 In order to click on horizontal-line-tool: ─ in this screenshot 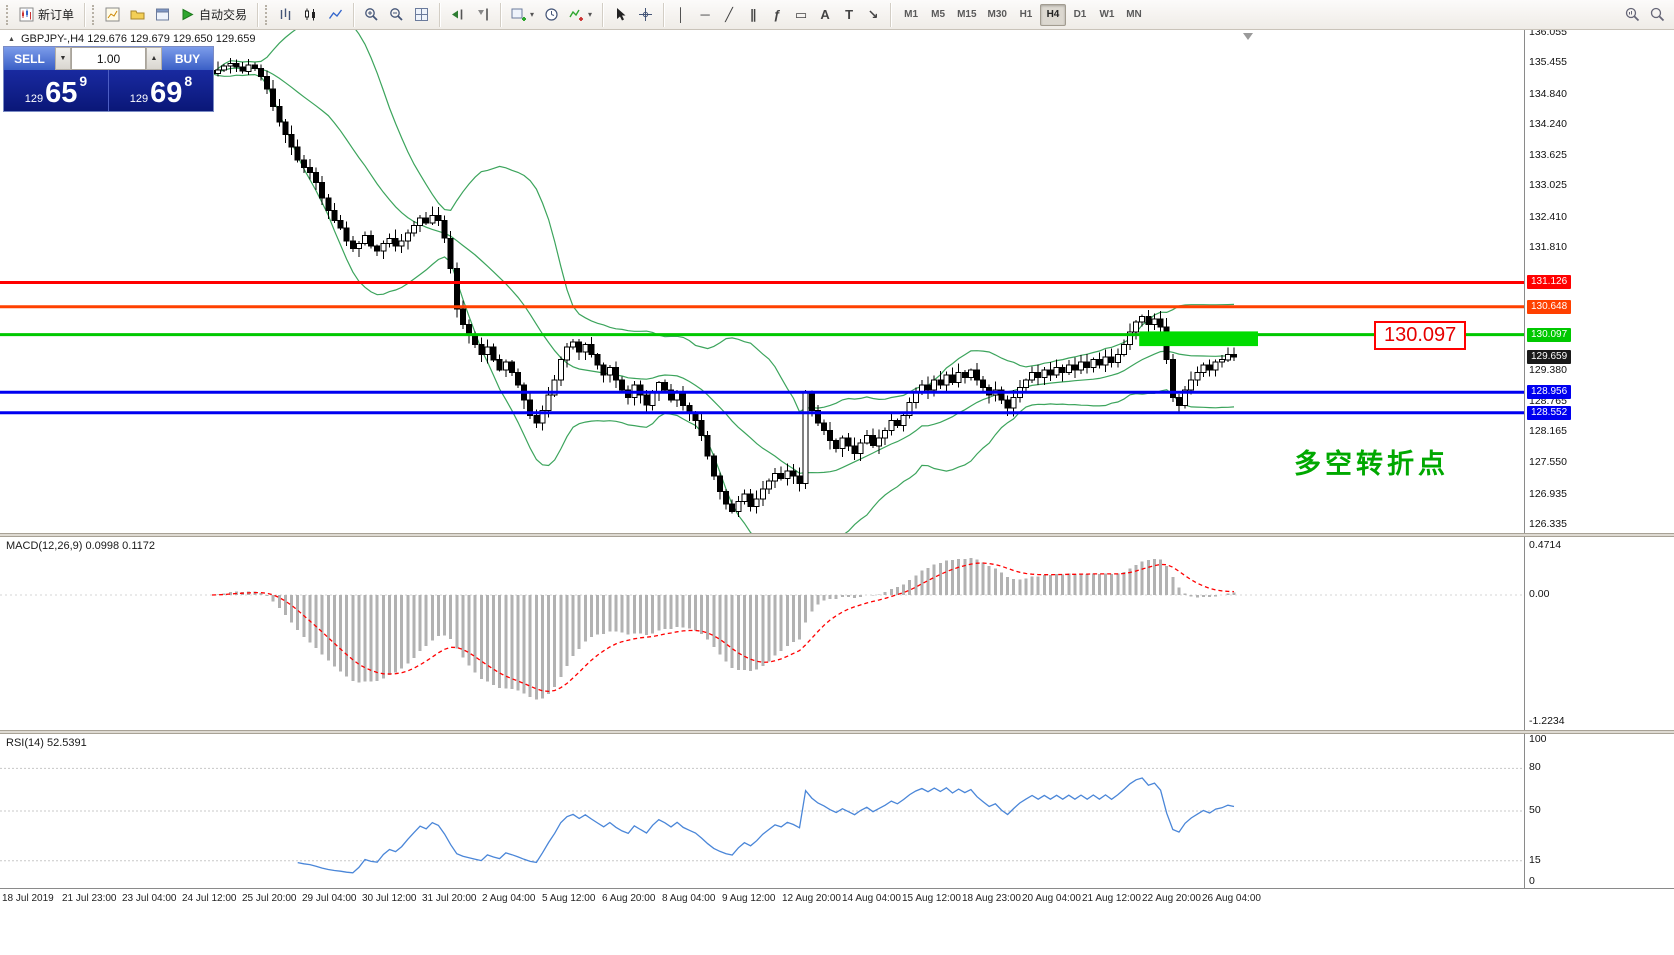, I will do `click(705, 14)`.